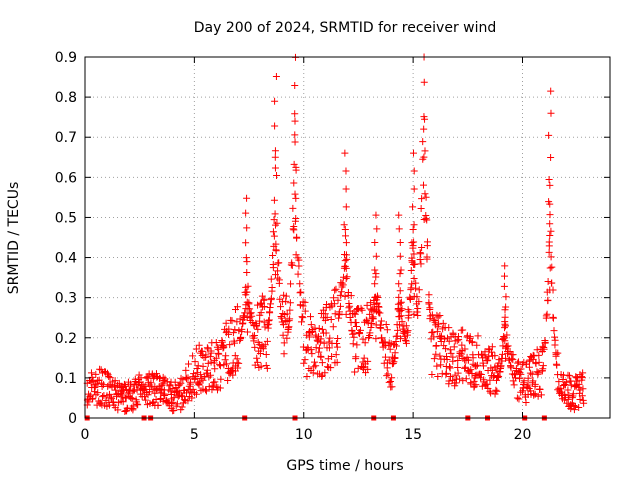  I want to click on y-tick-label: 0.7, so click(66, 138).